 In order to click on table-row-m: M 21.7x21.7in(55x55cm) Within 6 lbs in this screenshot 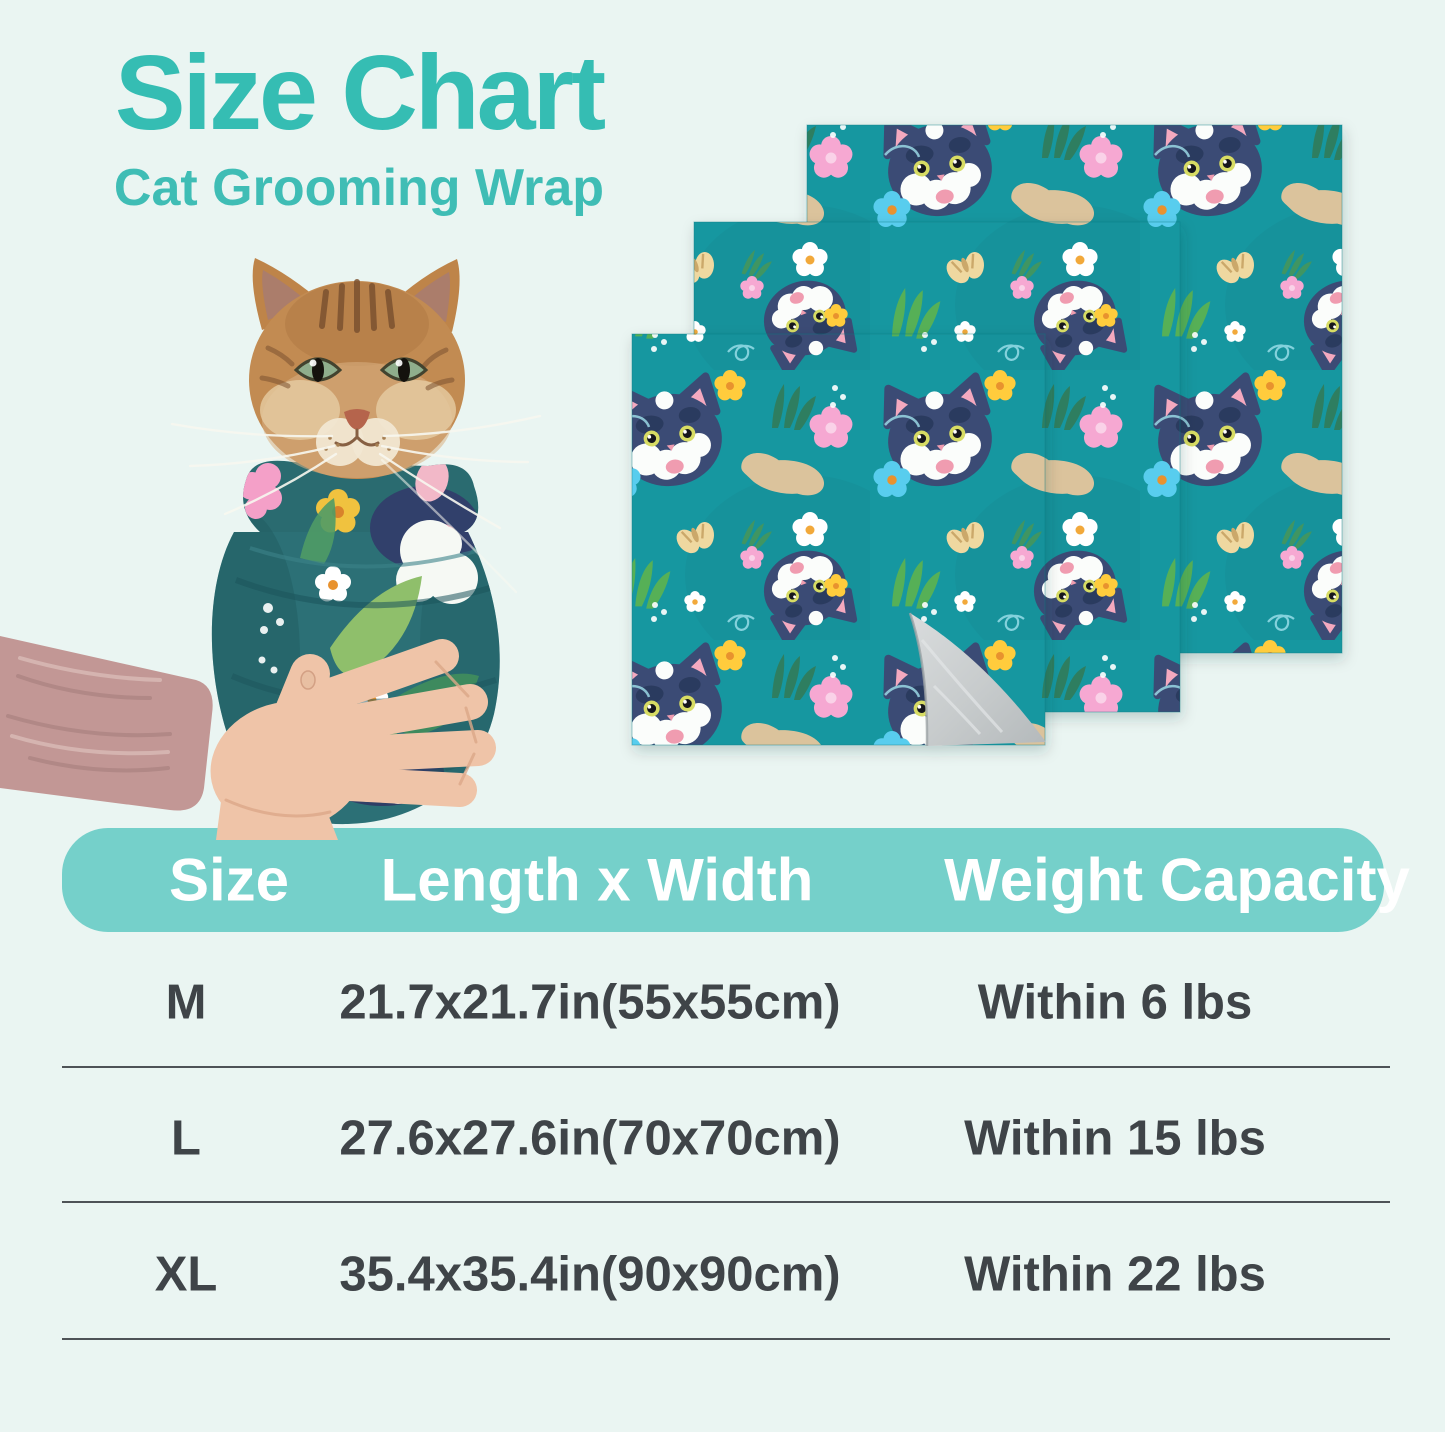, I will do `click(726, 1000)`.